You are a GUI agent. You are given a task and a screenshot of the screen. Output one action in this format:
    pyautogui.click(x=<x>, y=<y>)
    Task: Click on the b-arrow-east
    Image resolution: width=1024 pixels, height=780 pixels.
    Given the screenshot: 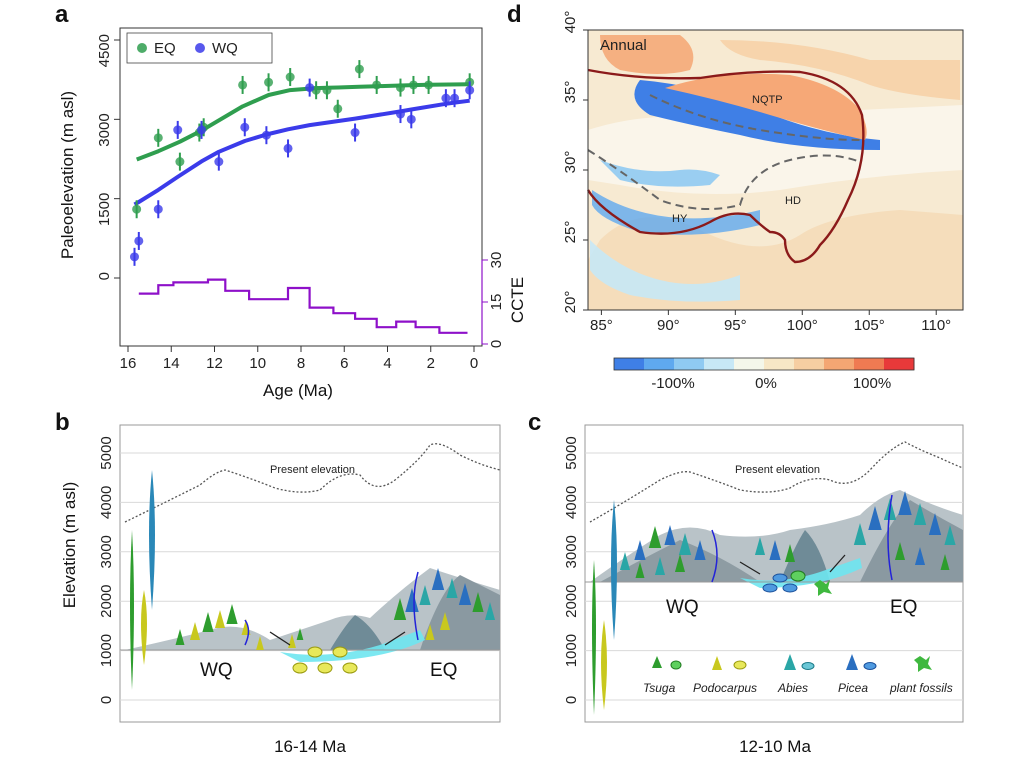 What is the action you would take?
    pyautogui.click(x=395, y=638)
    